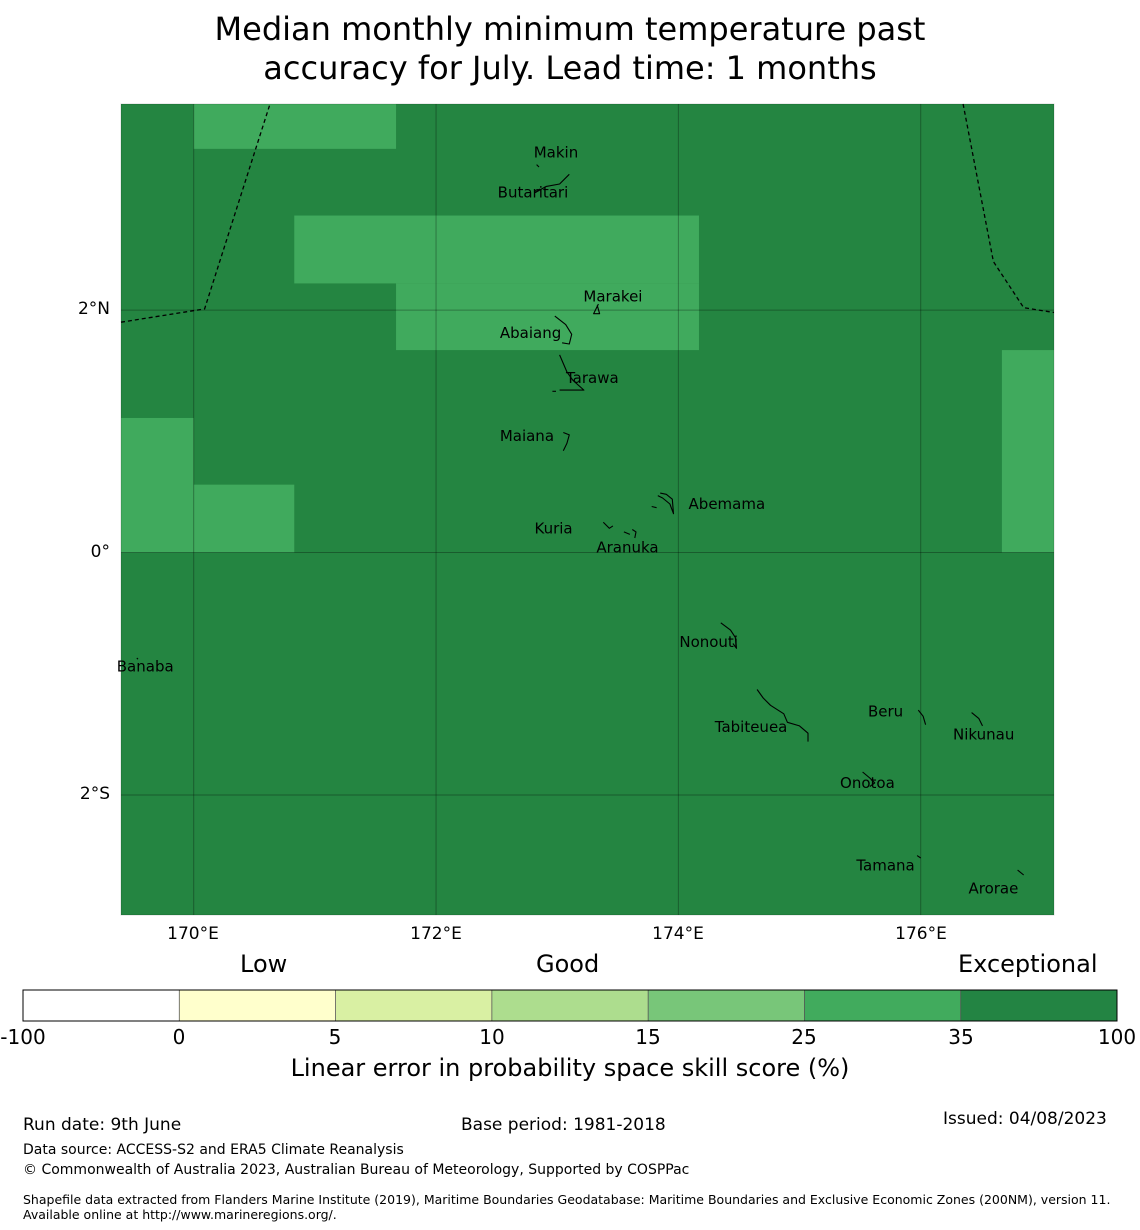  Describe the element at coordinates (961, 1037) in the screenshot. I see `colorbar-tick: 35` at that location.